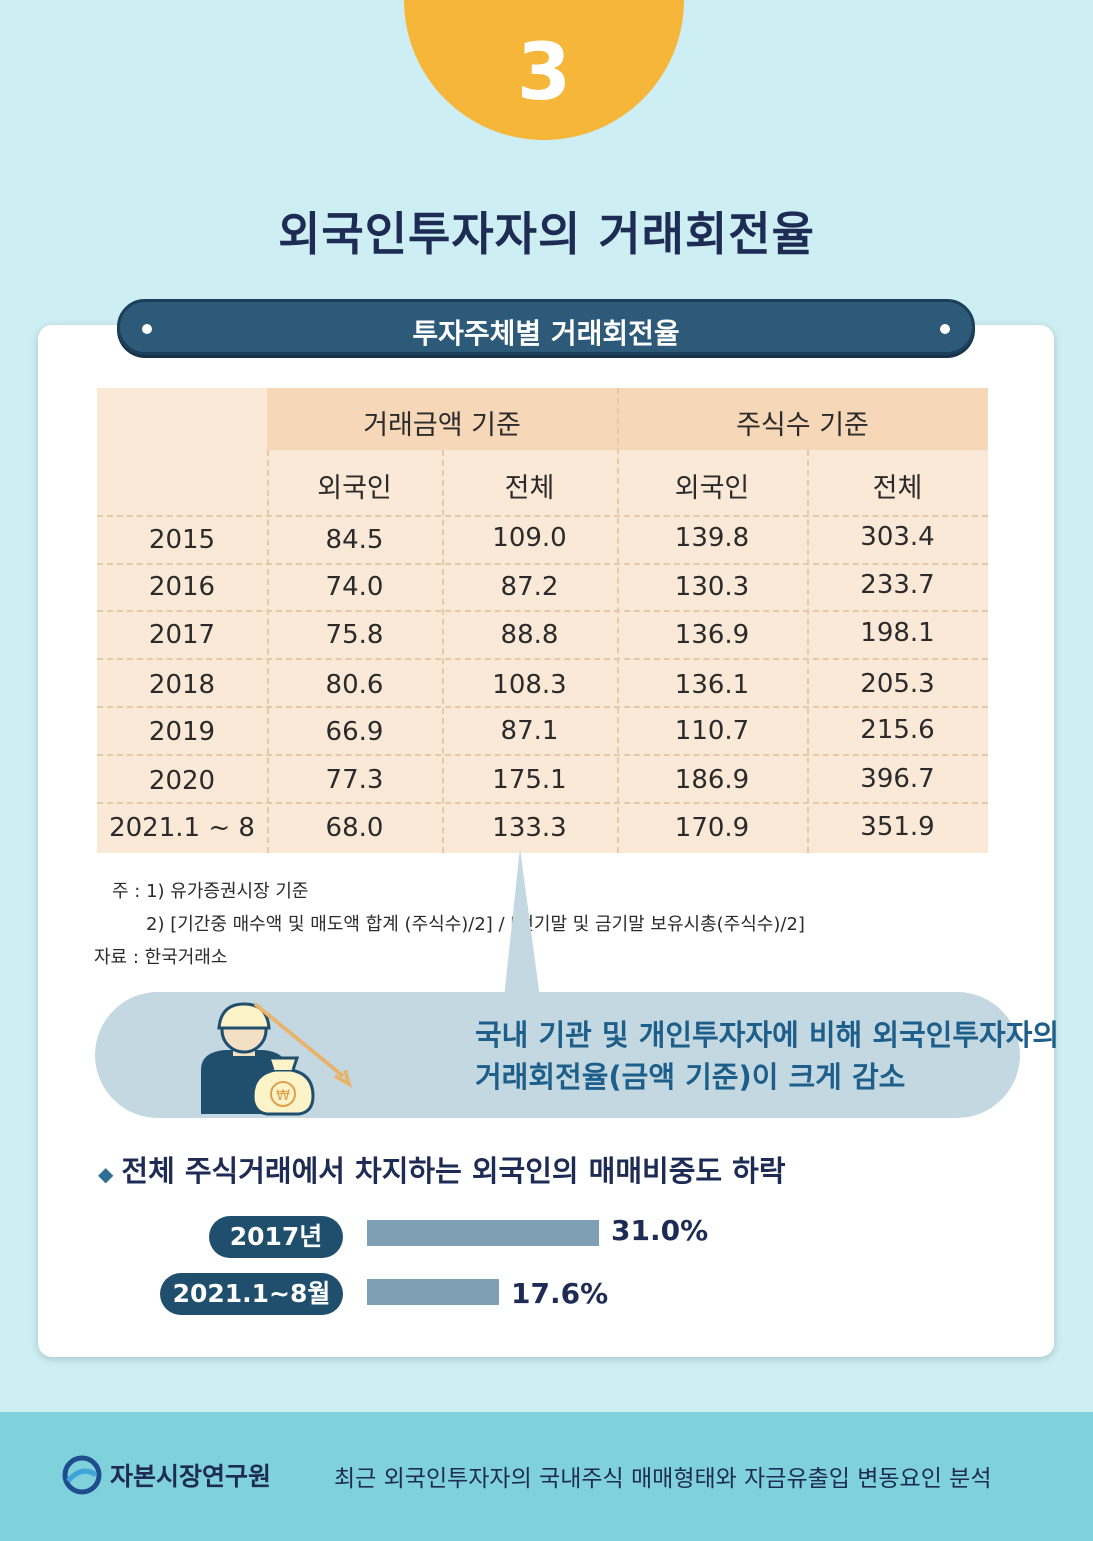 The width and height of the screenshot is (1093, 1541). What do you see at coordinates (529, 780) in the screenshot?
I see `cell-value: 175.1` at bounding box center [529, 780].